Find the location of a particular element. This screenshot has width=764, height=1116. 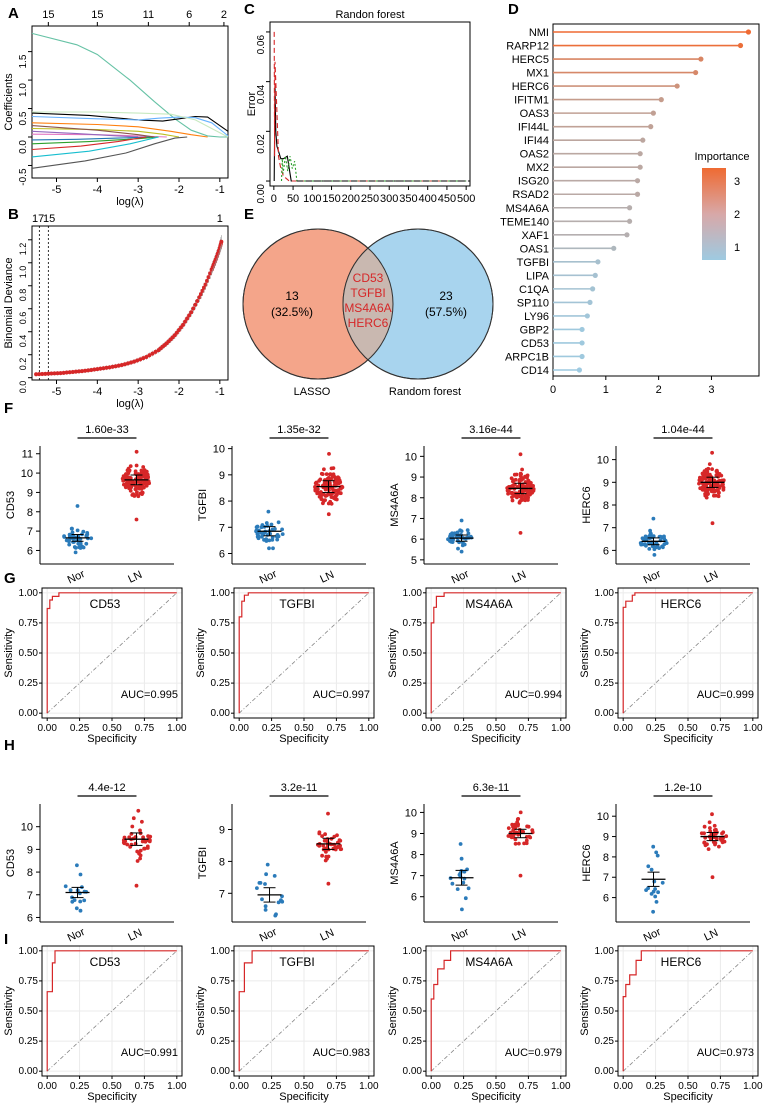

y-tick-label: 0.75 is located at coordinates (605, 623).